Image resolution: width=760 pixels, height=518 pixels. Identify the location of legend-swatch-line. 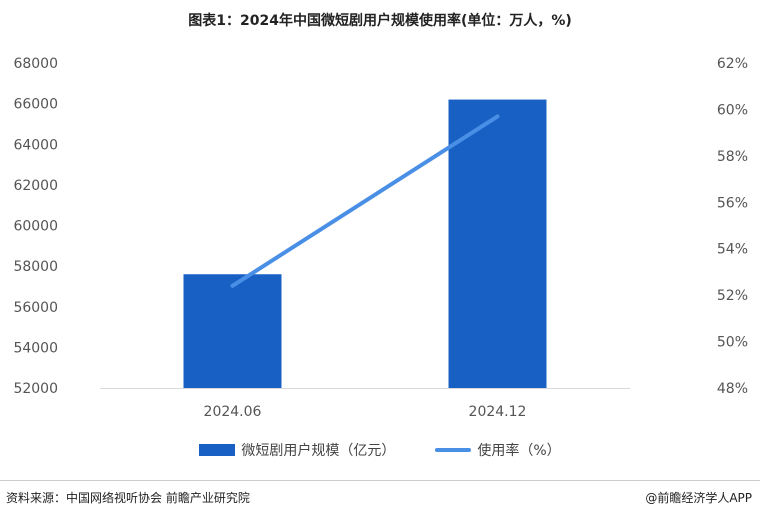
(453, 450).